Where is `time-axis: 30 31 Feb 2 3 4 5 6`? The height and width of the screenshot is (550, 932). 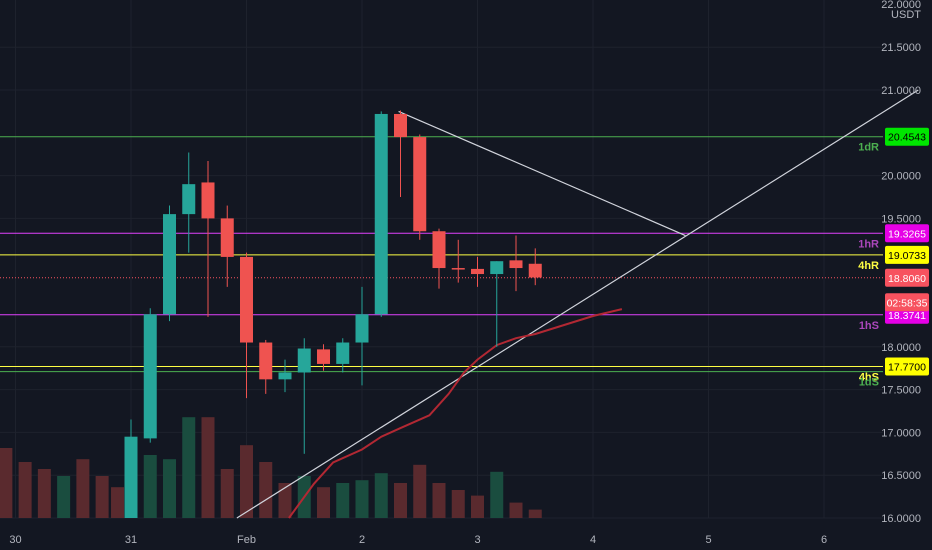 time-axis: 30 31 Feb 2 3 4 5 6 is located at coordinates (418, 540).